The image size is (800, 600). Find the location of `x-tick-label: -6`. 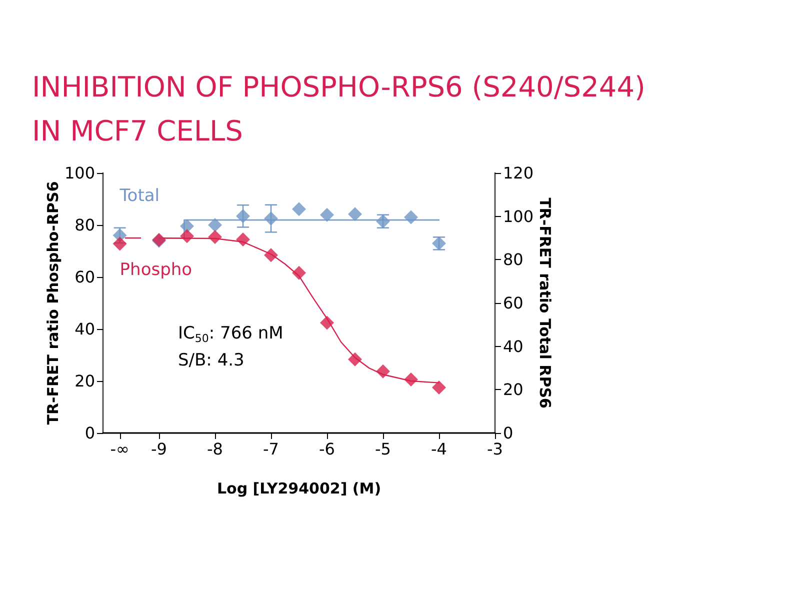

x-tick-label: -6 is located at coordinates (327, 449).